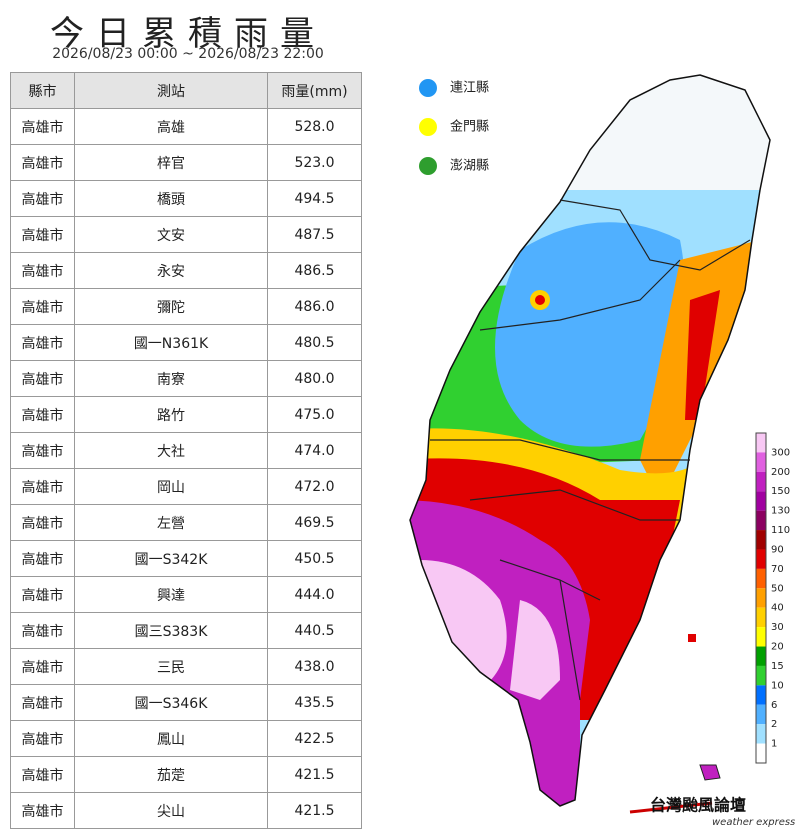 This screenshot has width=800, height=839. What do you see at coordinates (186, 342) in the screenshot?
I see `table-row: 高雄市 國一N361K 480.5` at bounding box center [186, 342].